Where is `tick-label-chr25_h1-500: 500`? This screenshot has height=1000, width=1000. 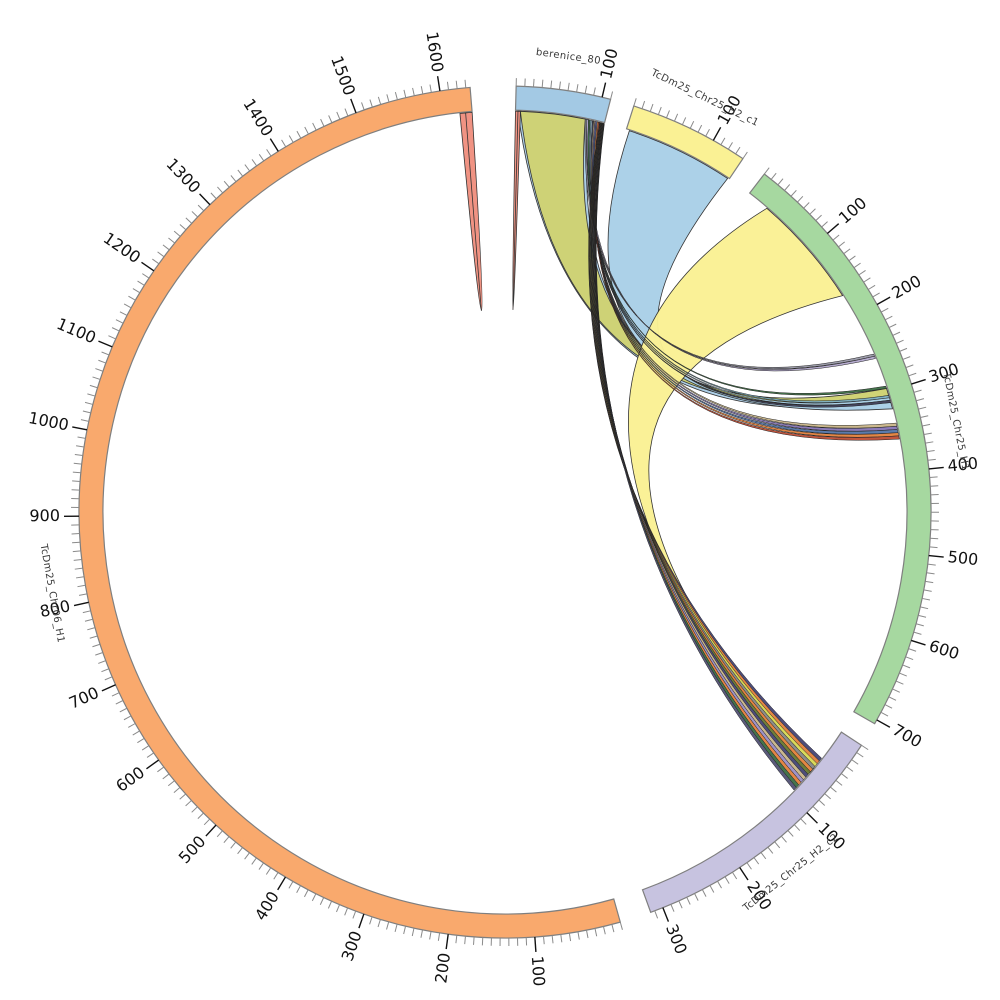
tick-label-chr25_h1-500: 500 is located at coordinates (963, 558).